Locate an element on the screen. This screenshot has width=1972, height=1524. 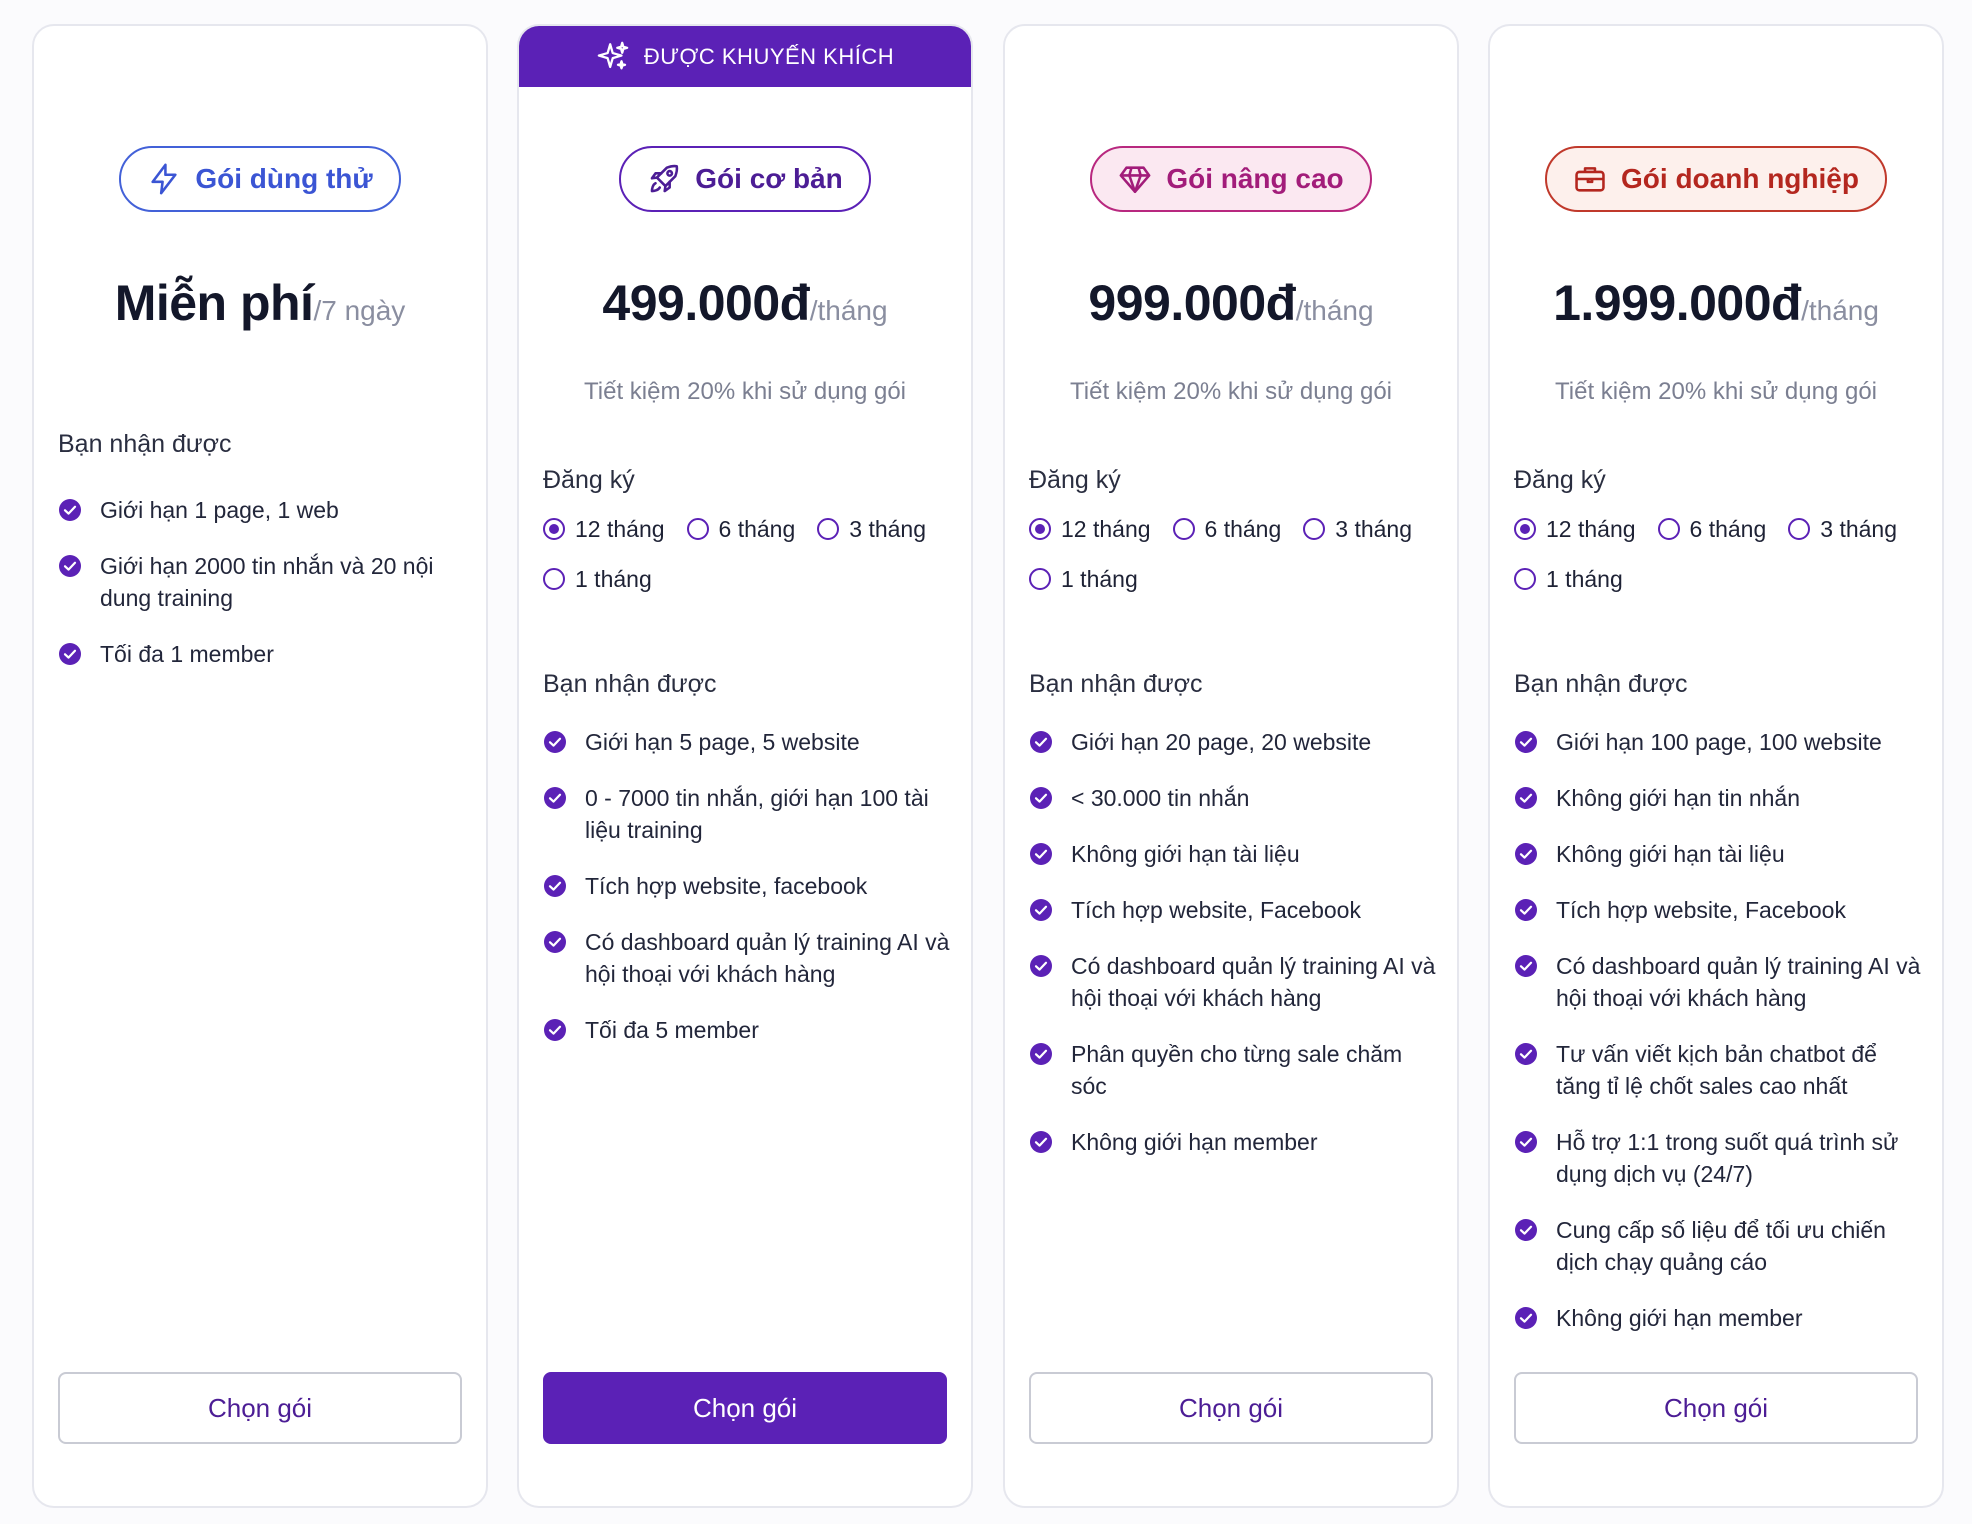
feature-item: Phân quyền cho từng sale chăm sóc is located at coordinates (1235, 1070).